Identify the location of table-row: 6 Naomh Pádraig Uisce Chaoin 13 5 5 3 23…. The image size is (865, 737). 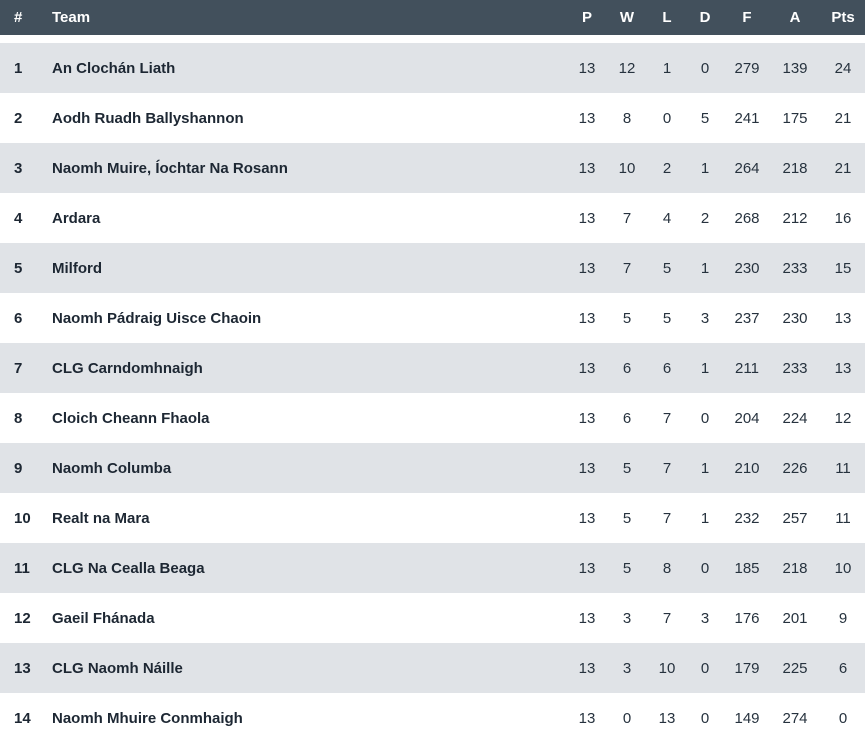
(432, 318).